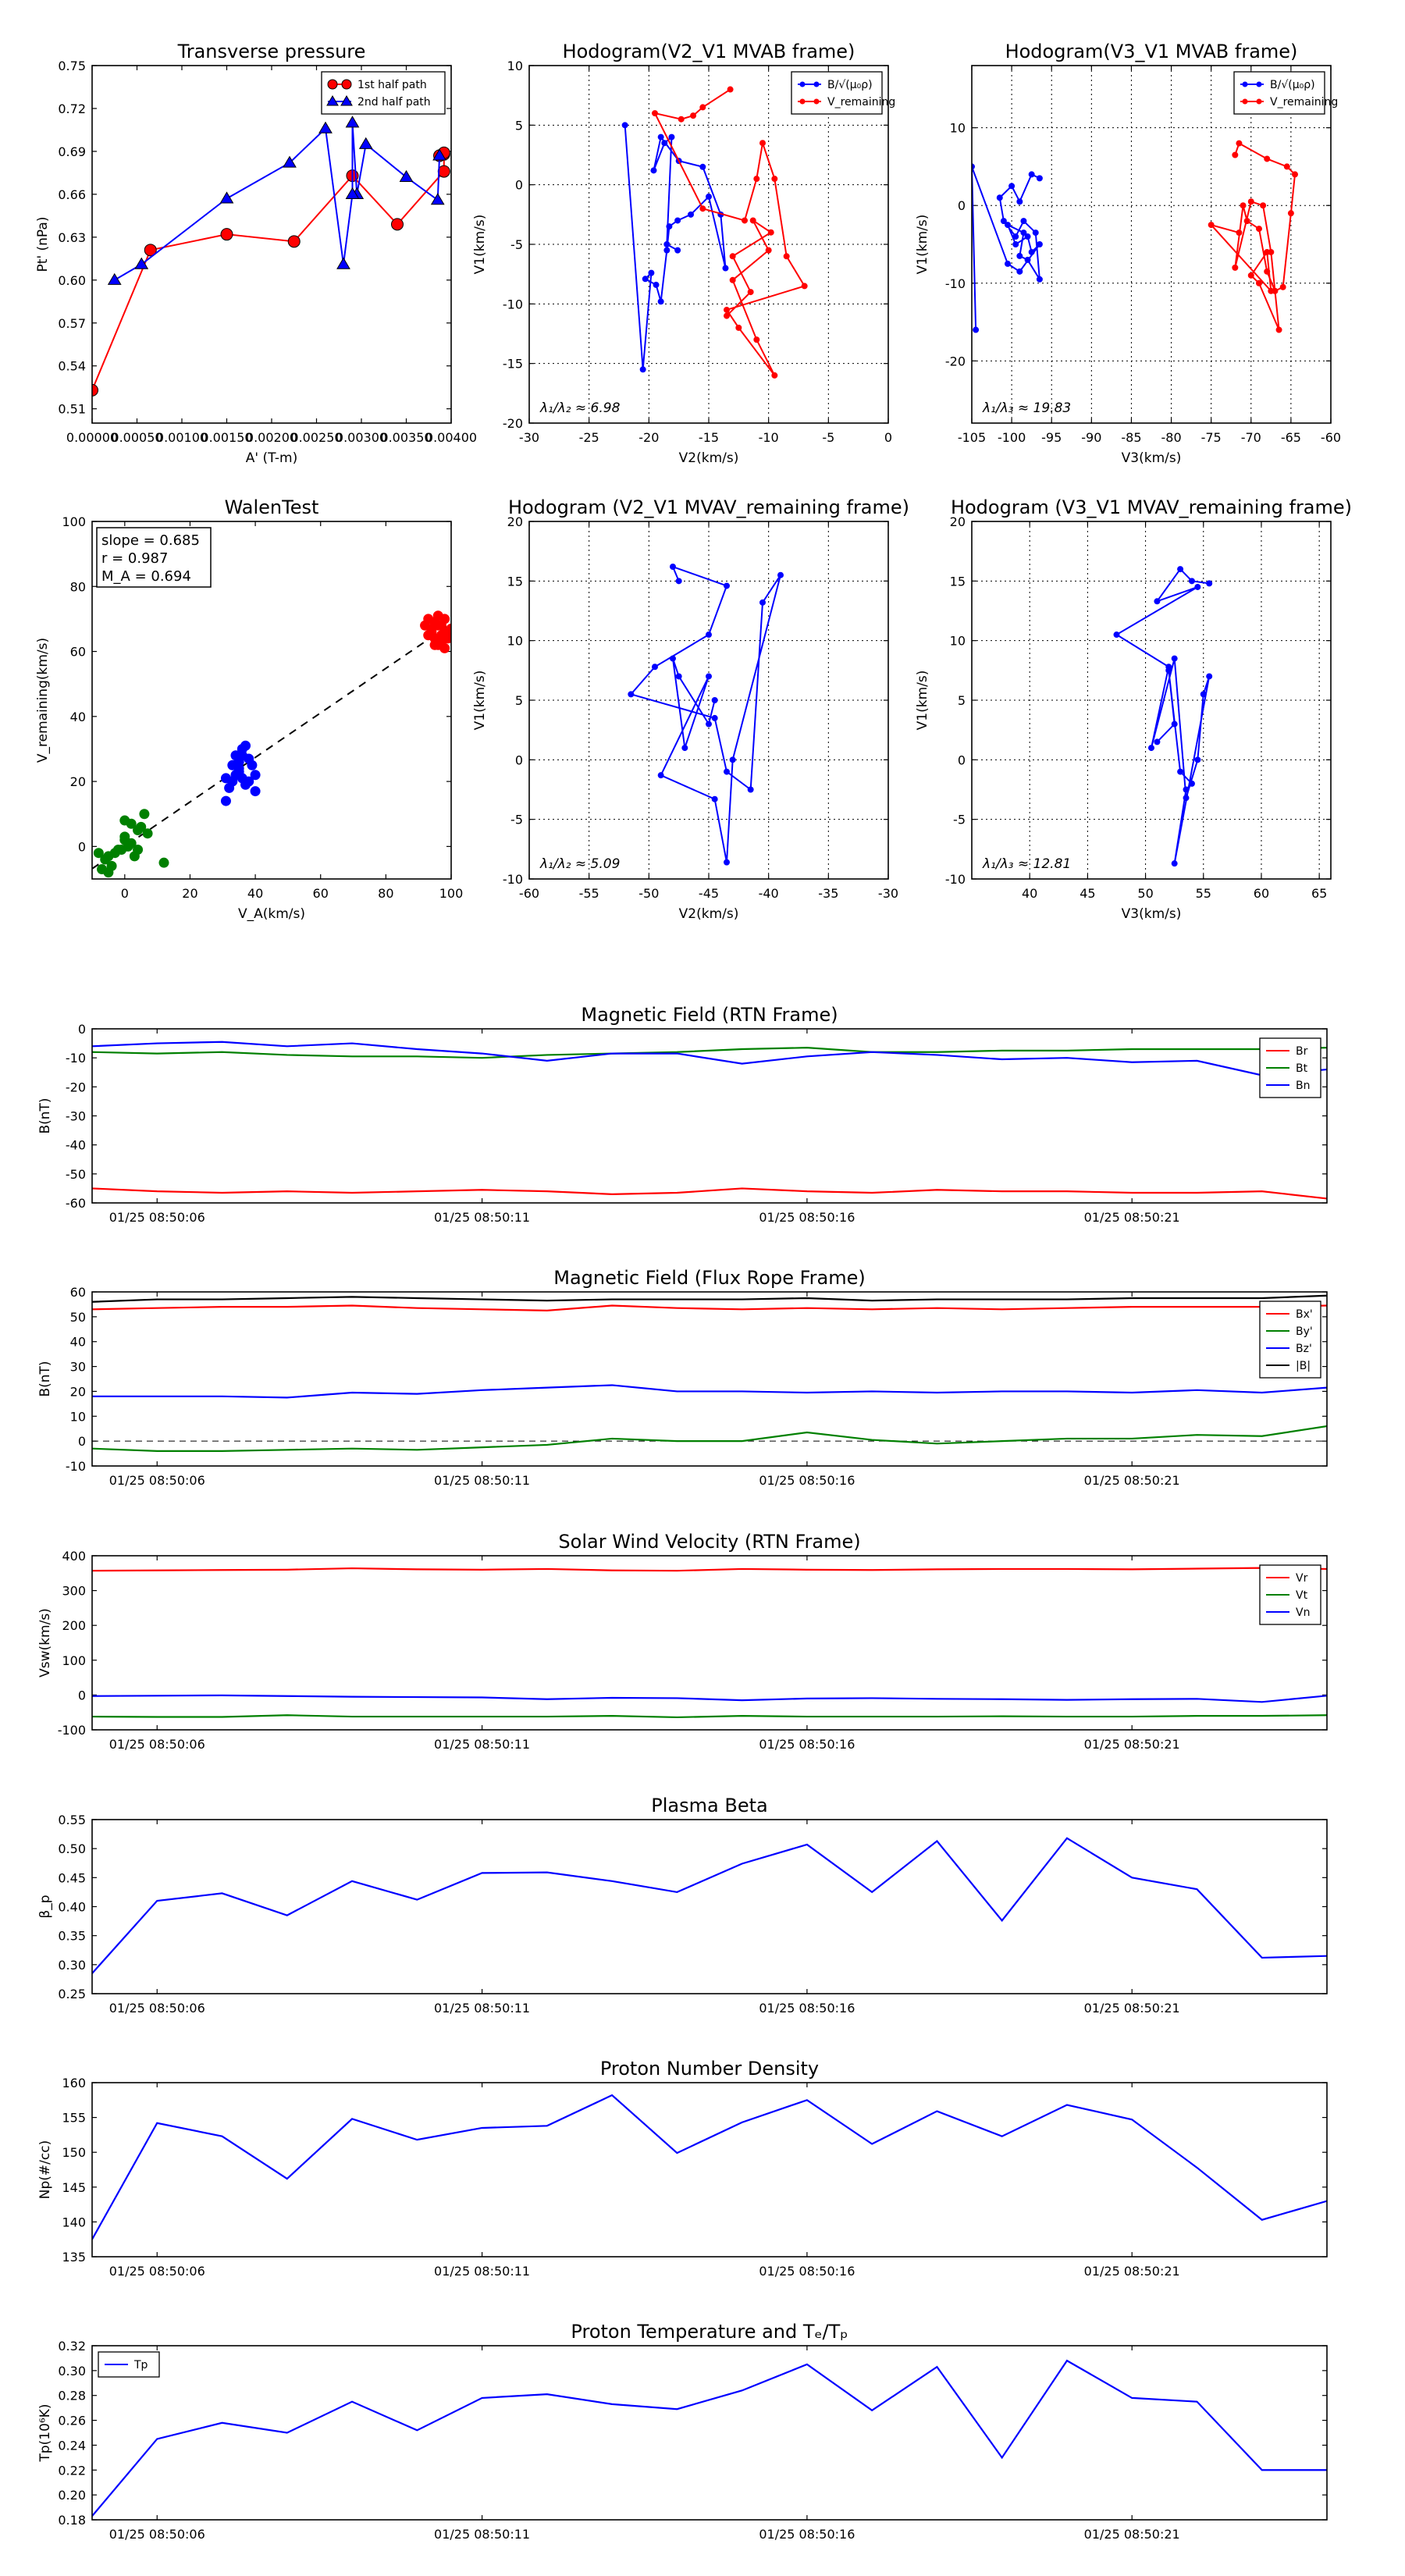 This screenshot has width=1405, height=2576. I want to click on y-tick-label: 60, so click(78, 1292).